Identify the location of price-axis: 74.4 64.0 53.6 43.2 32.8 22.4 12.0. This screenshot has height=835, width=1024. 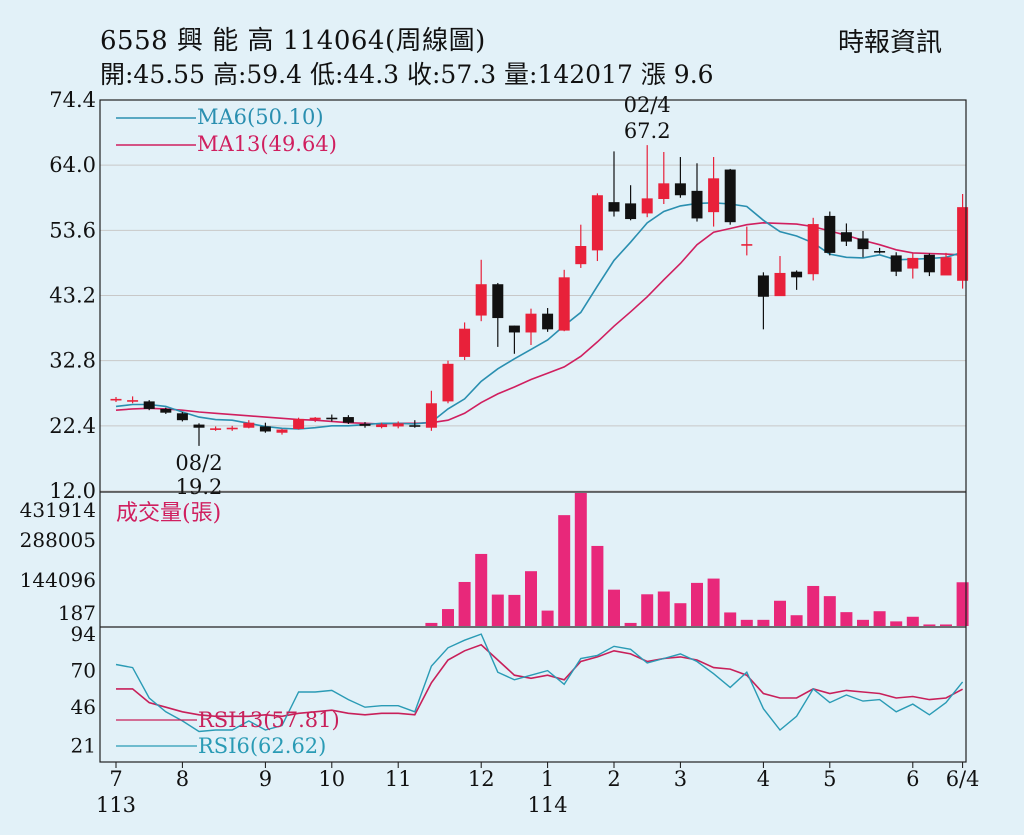
(72, 295).